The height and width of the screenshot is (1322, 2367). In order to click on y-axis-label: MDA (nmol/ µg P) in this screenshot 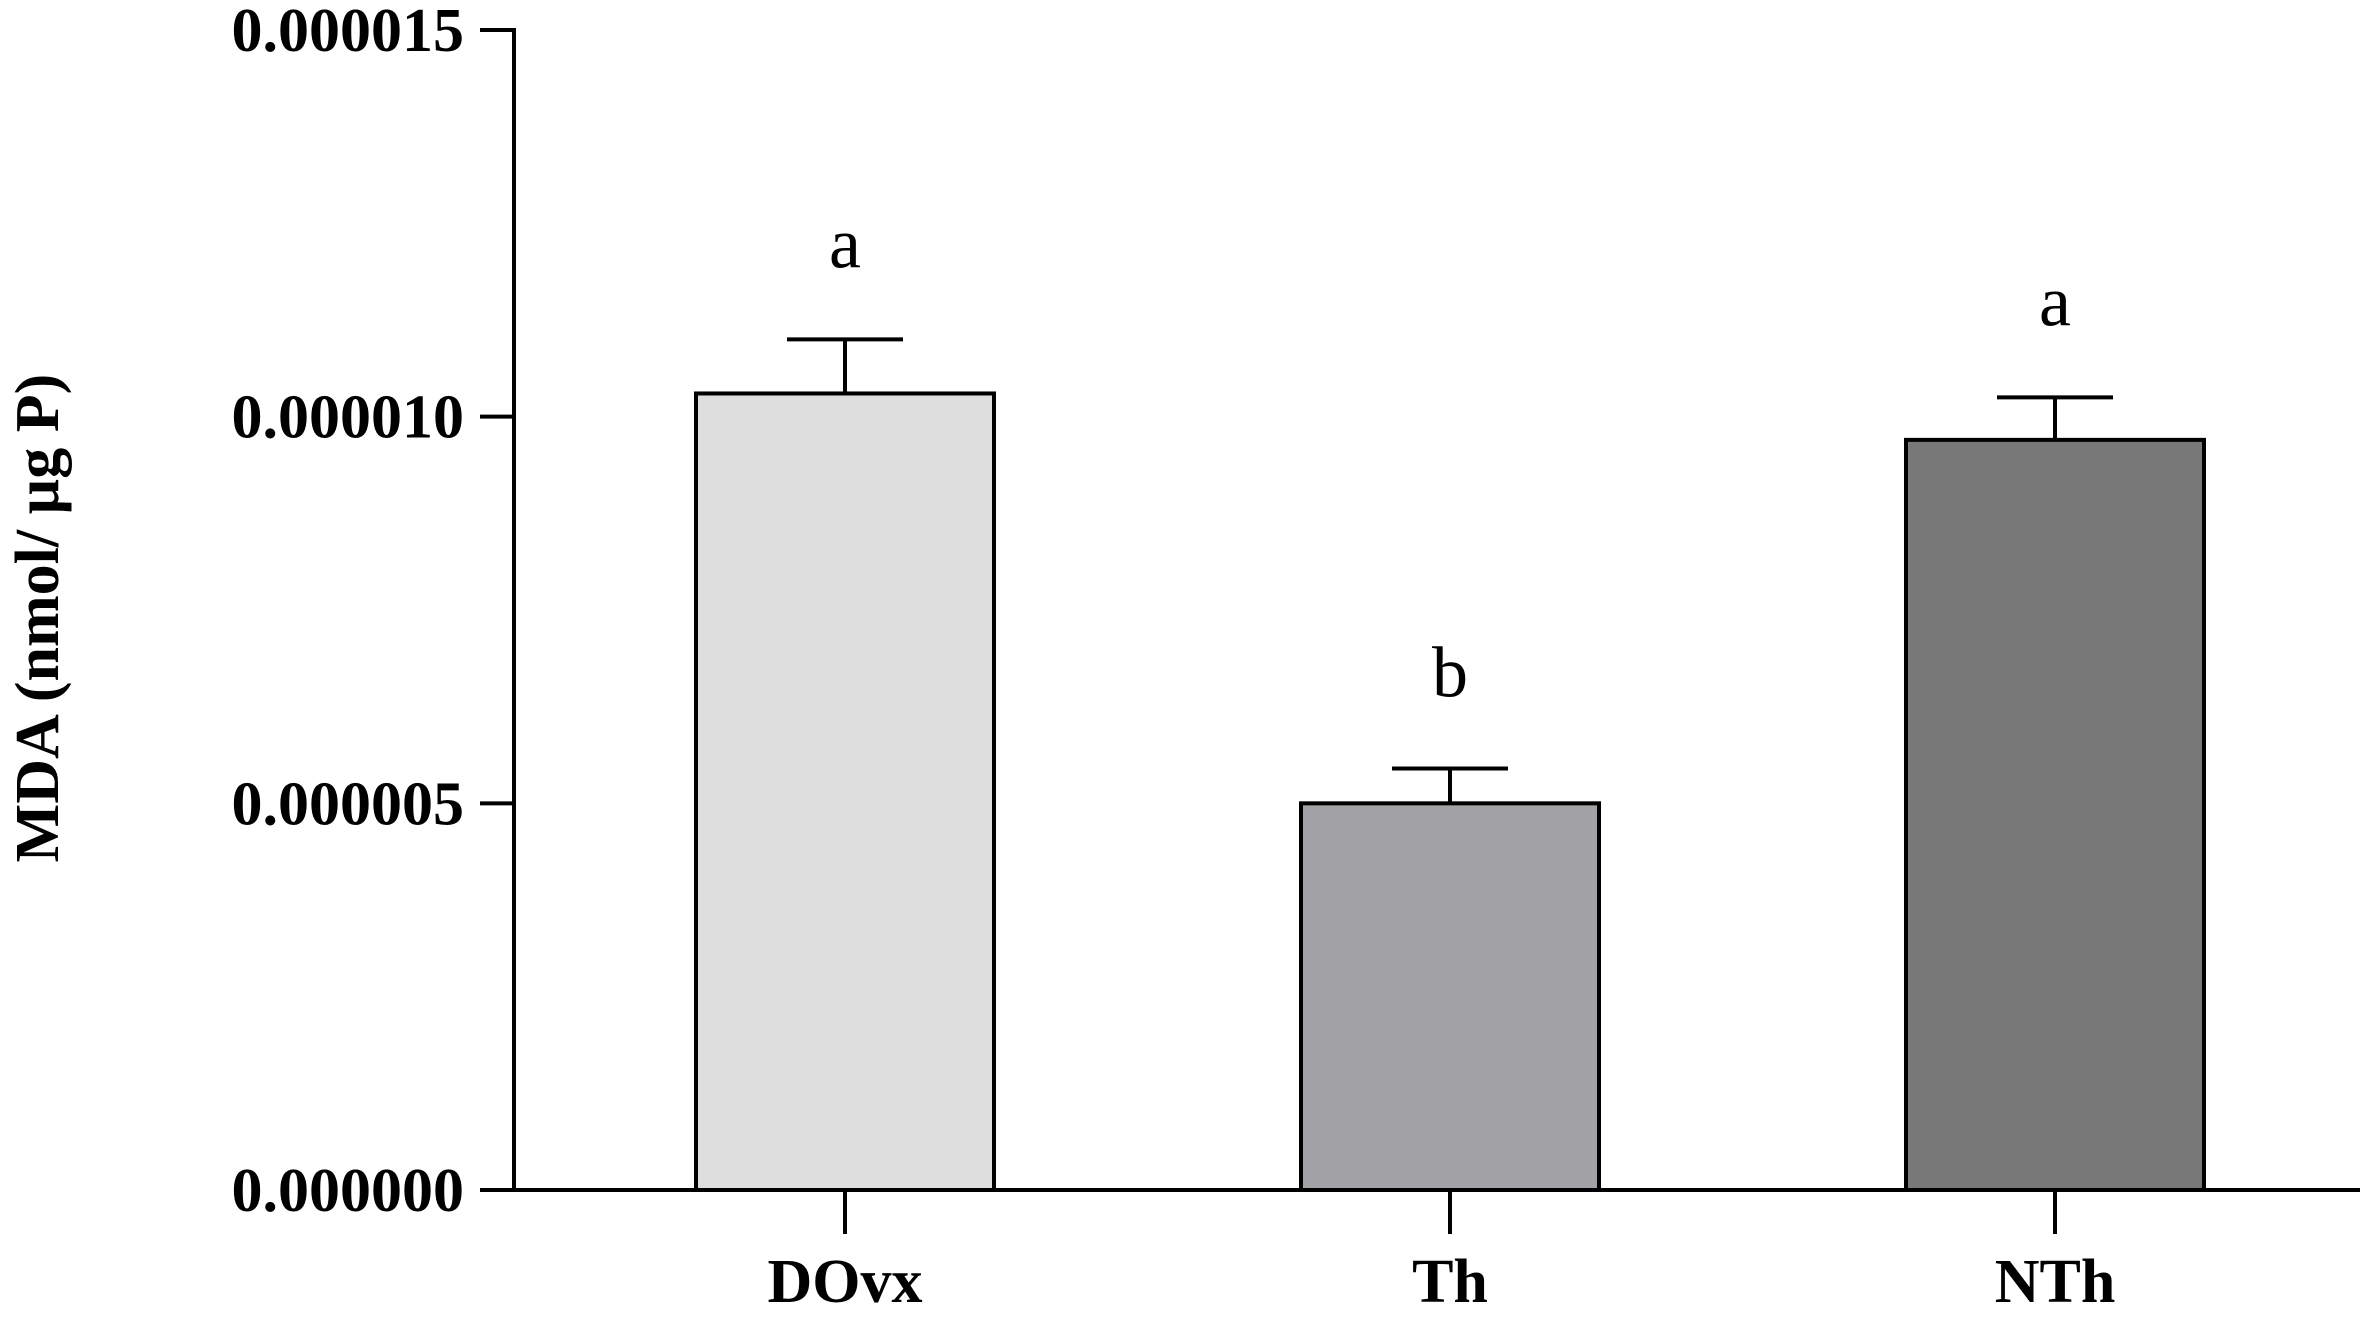, I will do `click(38, 618)`.